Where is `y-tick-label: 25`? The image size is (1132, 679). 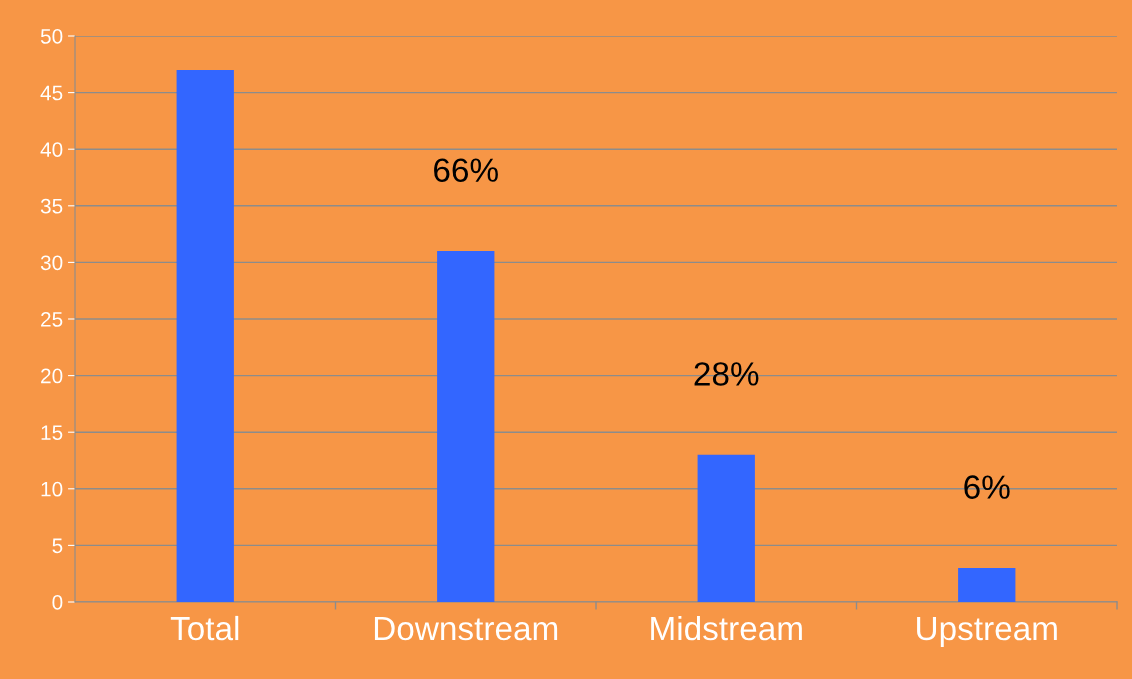 y-tick-label: 25 is located at coordinates (52, 319).